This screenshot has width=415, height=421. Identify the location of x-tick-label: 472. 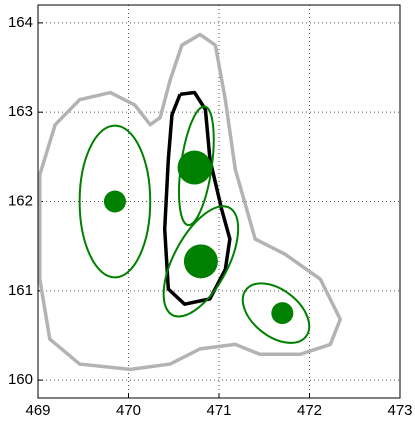
(309, 410).